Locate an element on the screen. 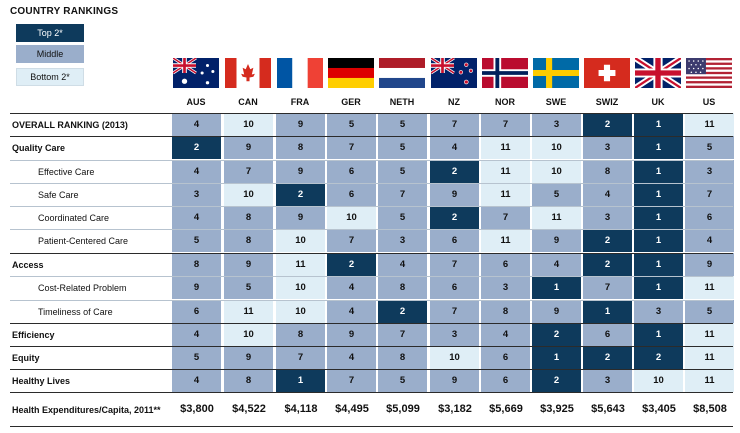 The height and width of the screenshot is (433, 740). country-code-nz: NZ is located at coordinates (454, 102).